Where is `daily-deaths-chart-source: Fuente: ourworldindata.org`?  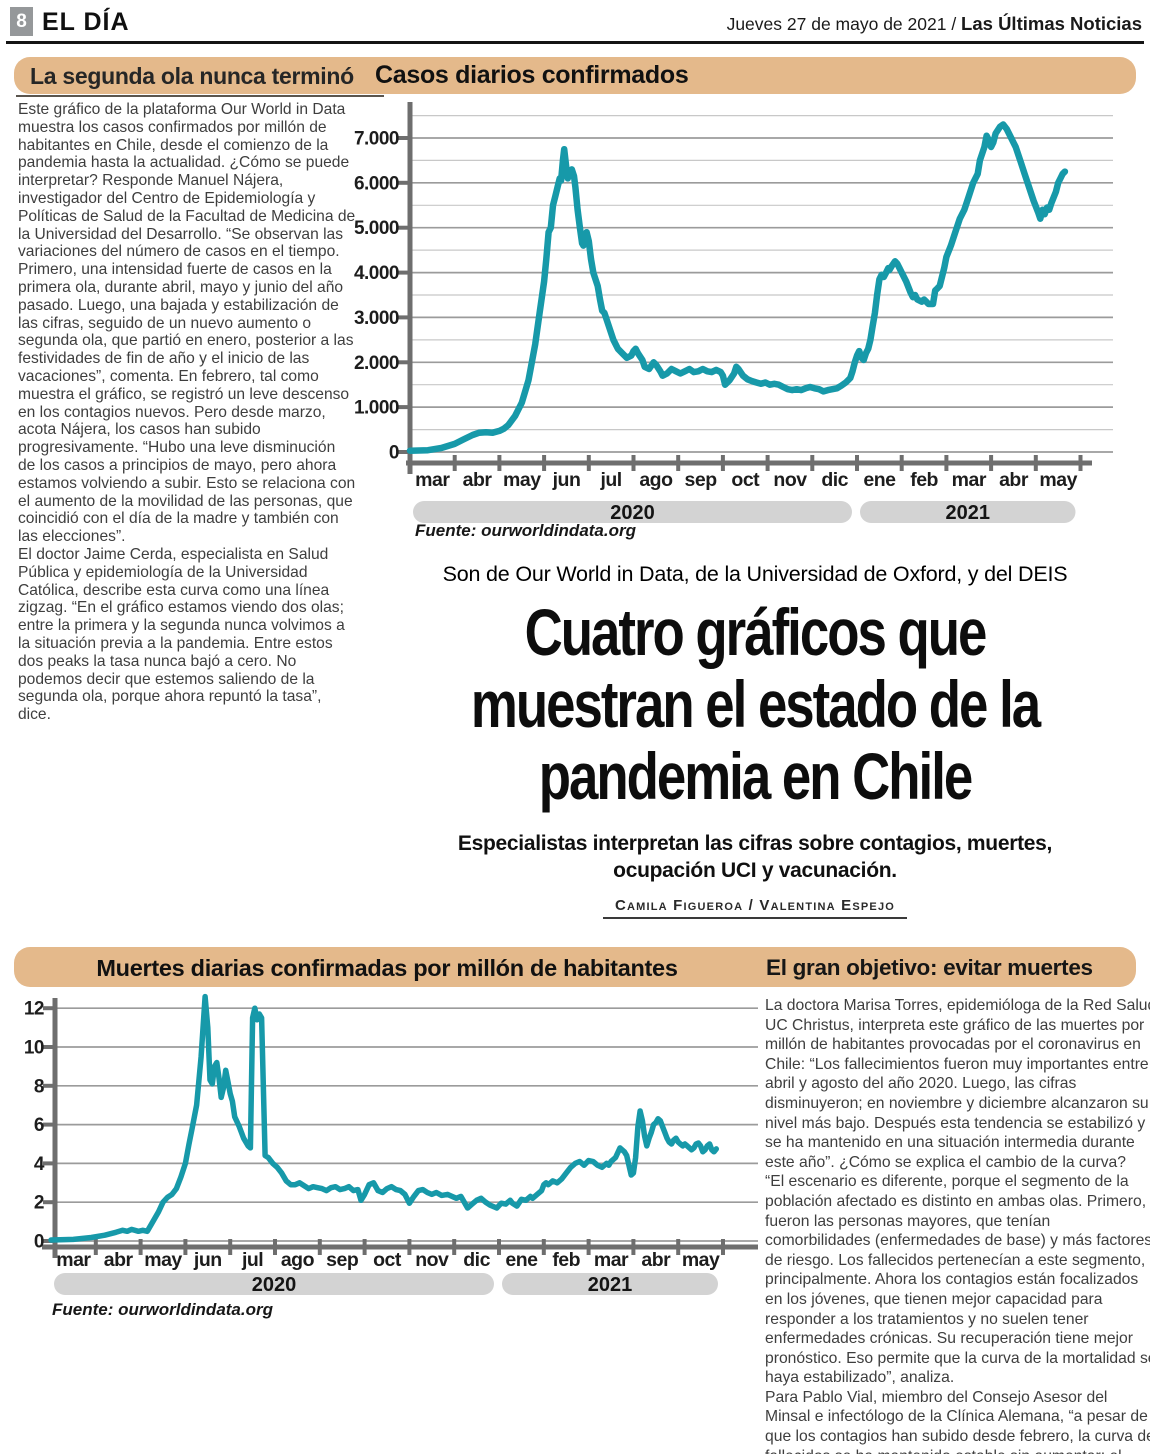
daily-deaths-chart-source: Fuente: ourworldindata.org is located at coordinates (162, 1309).